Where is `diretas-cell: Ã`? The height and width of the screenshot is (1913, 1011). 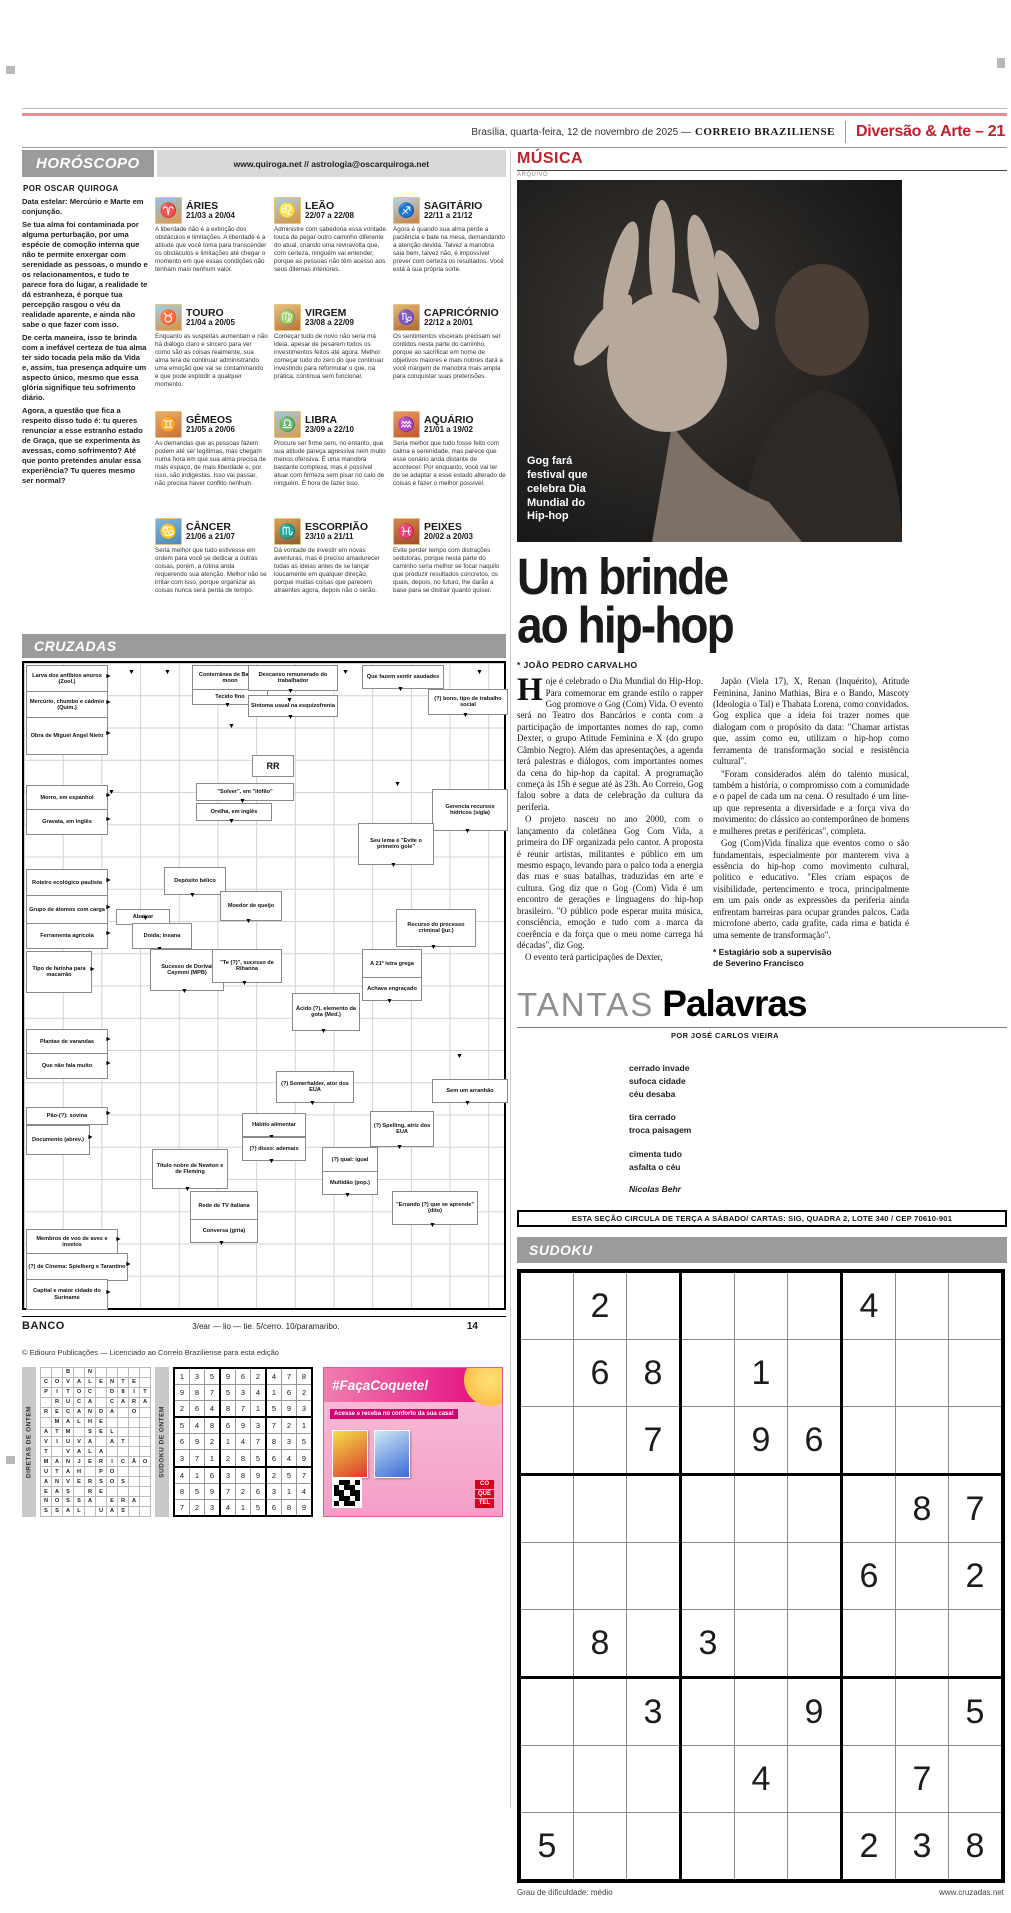 diretas-cell: Ã is located at coordinates (134, 1462).